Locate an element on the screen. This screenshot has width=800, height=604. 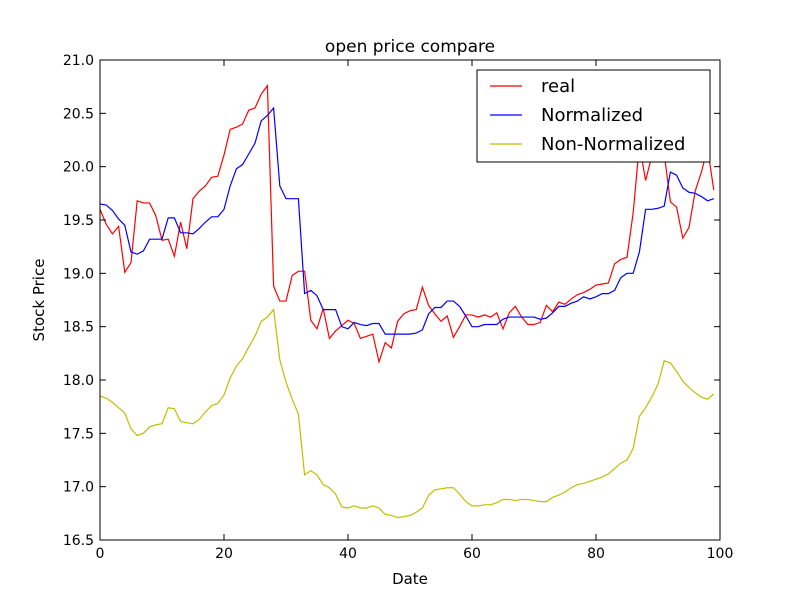
y-tick-label: 18.5 is located at coordinates (78, 328).